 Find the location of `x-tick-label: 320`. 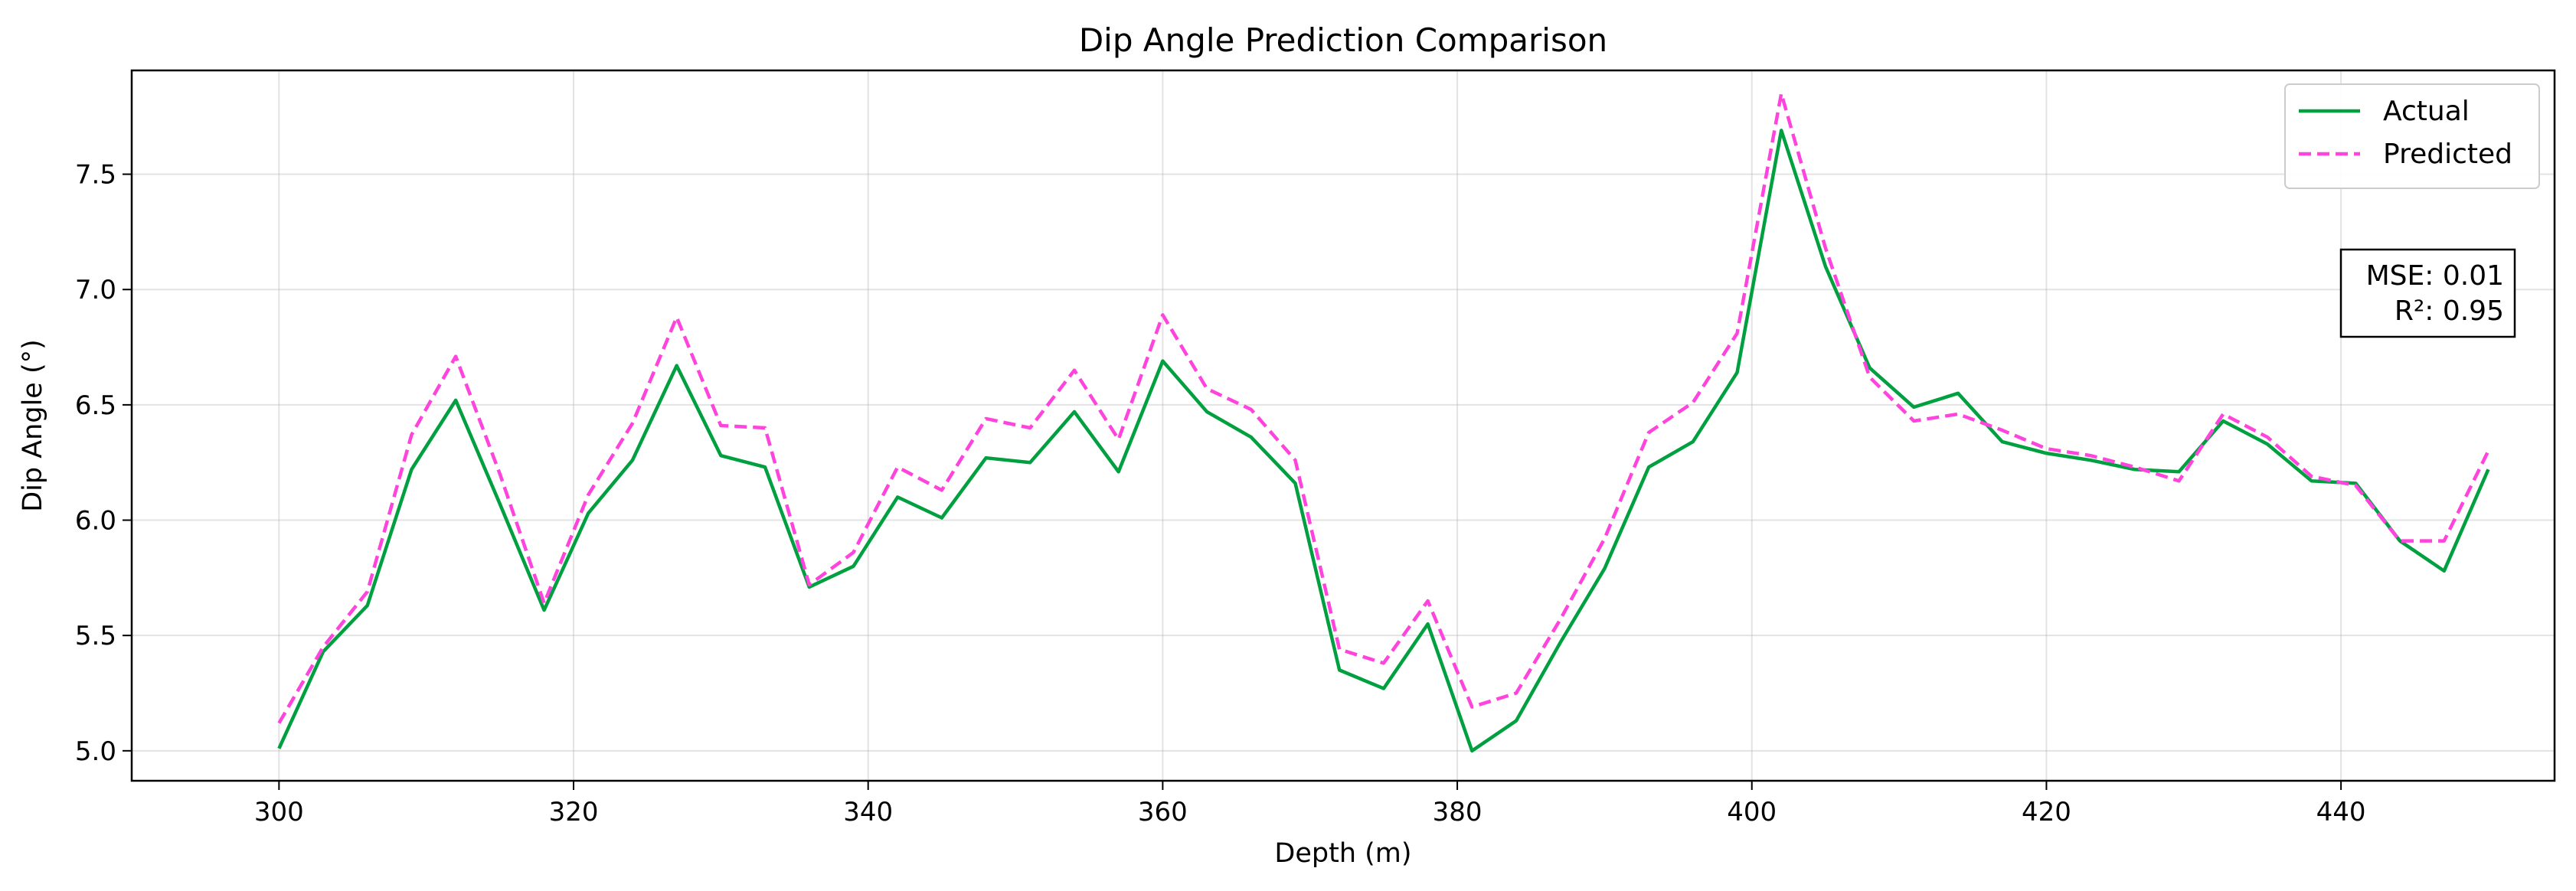

x-tick-label: 320 is located at coordinates (574, 812).